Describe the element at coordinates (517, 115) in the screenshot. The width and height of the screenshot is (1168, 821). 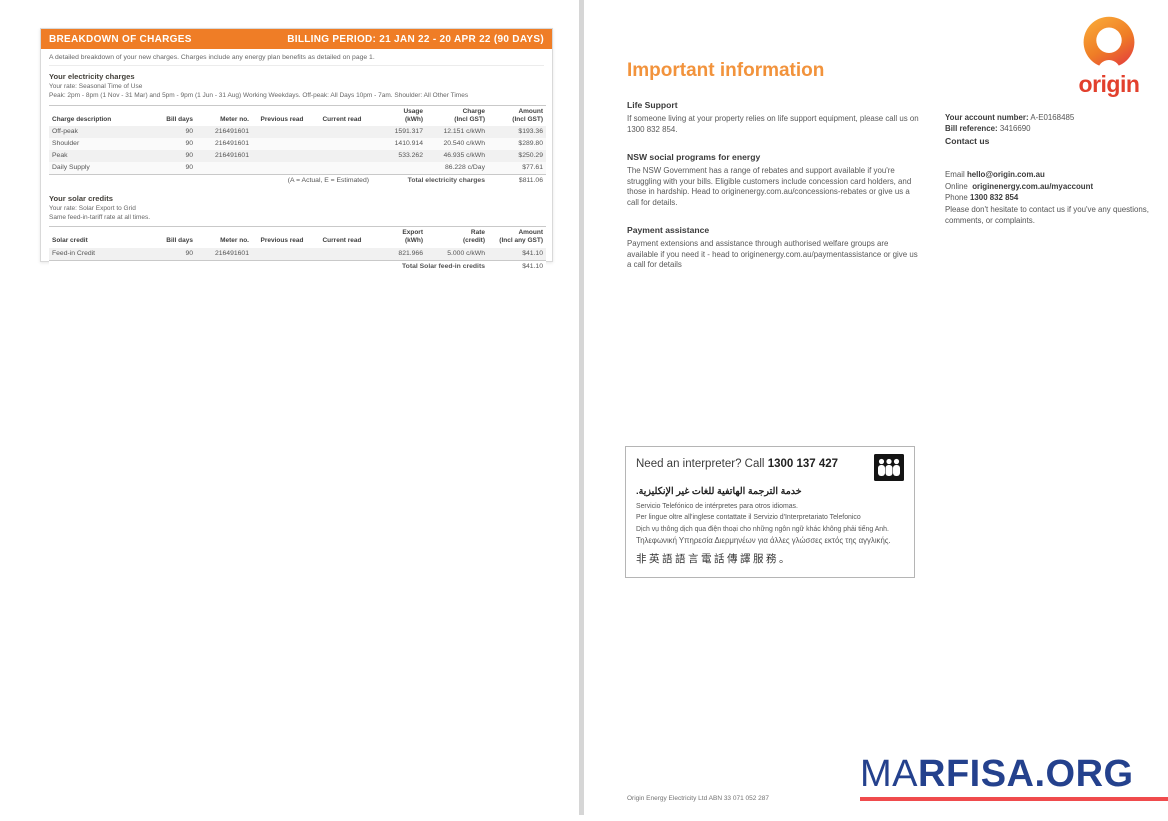
I see `col-amount: Amount (Incl GST)` at that location.